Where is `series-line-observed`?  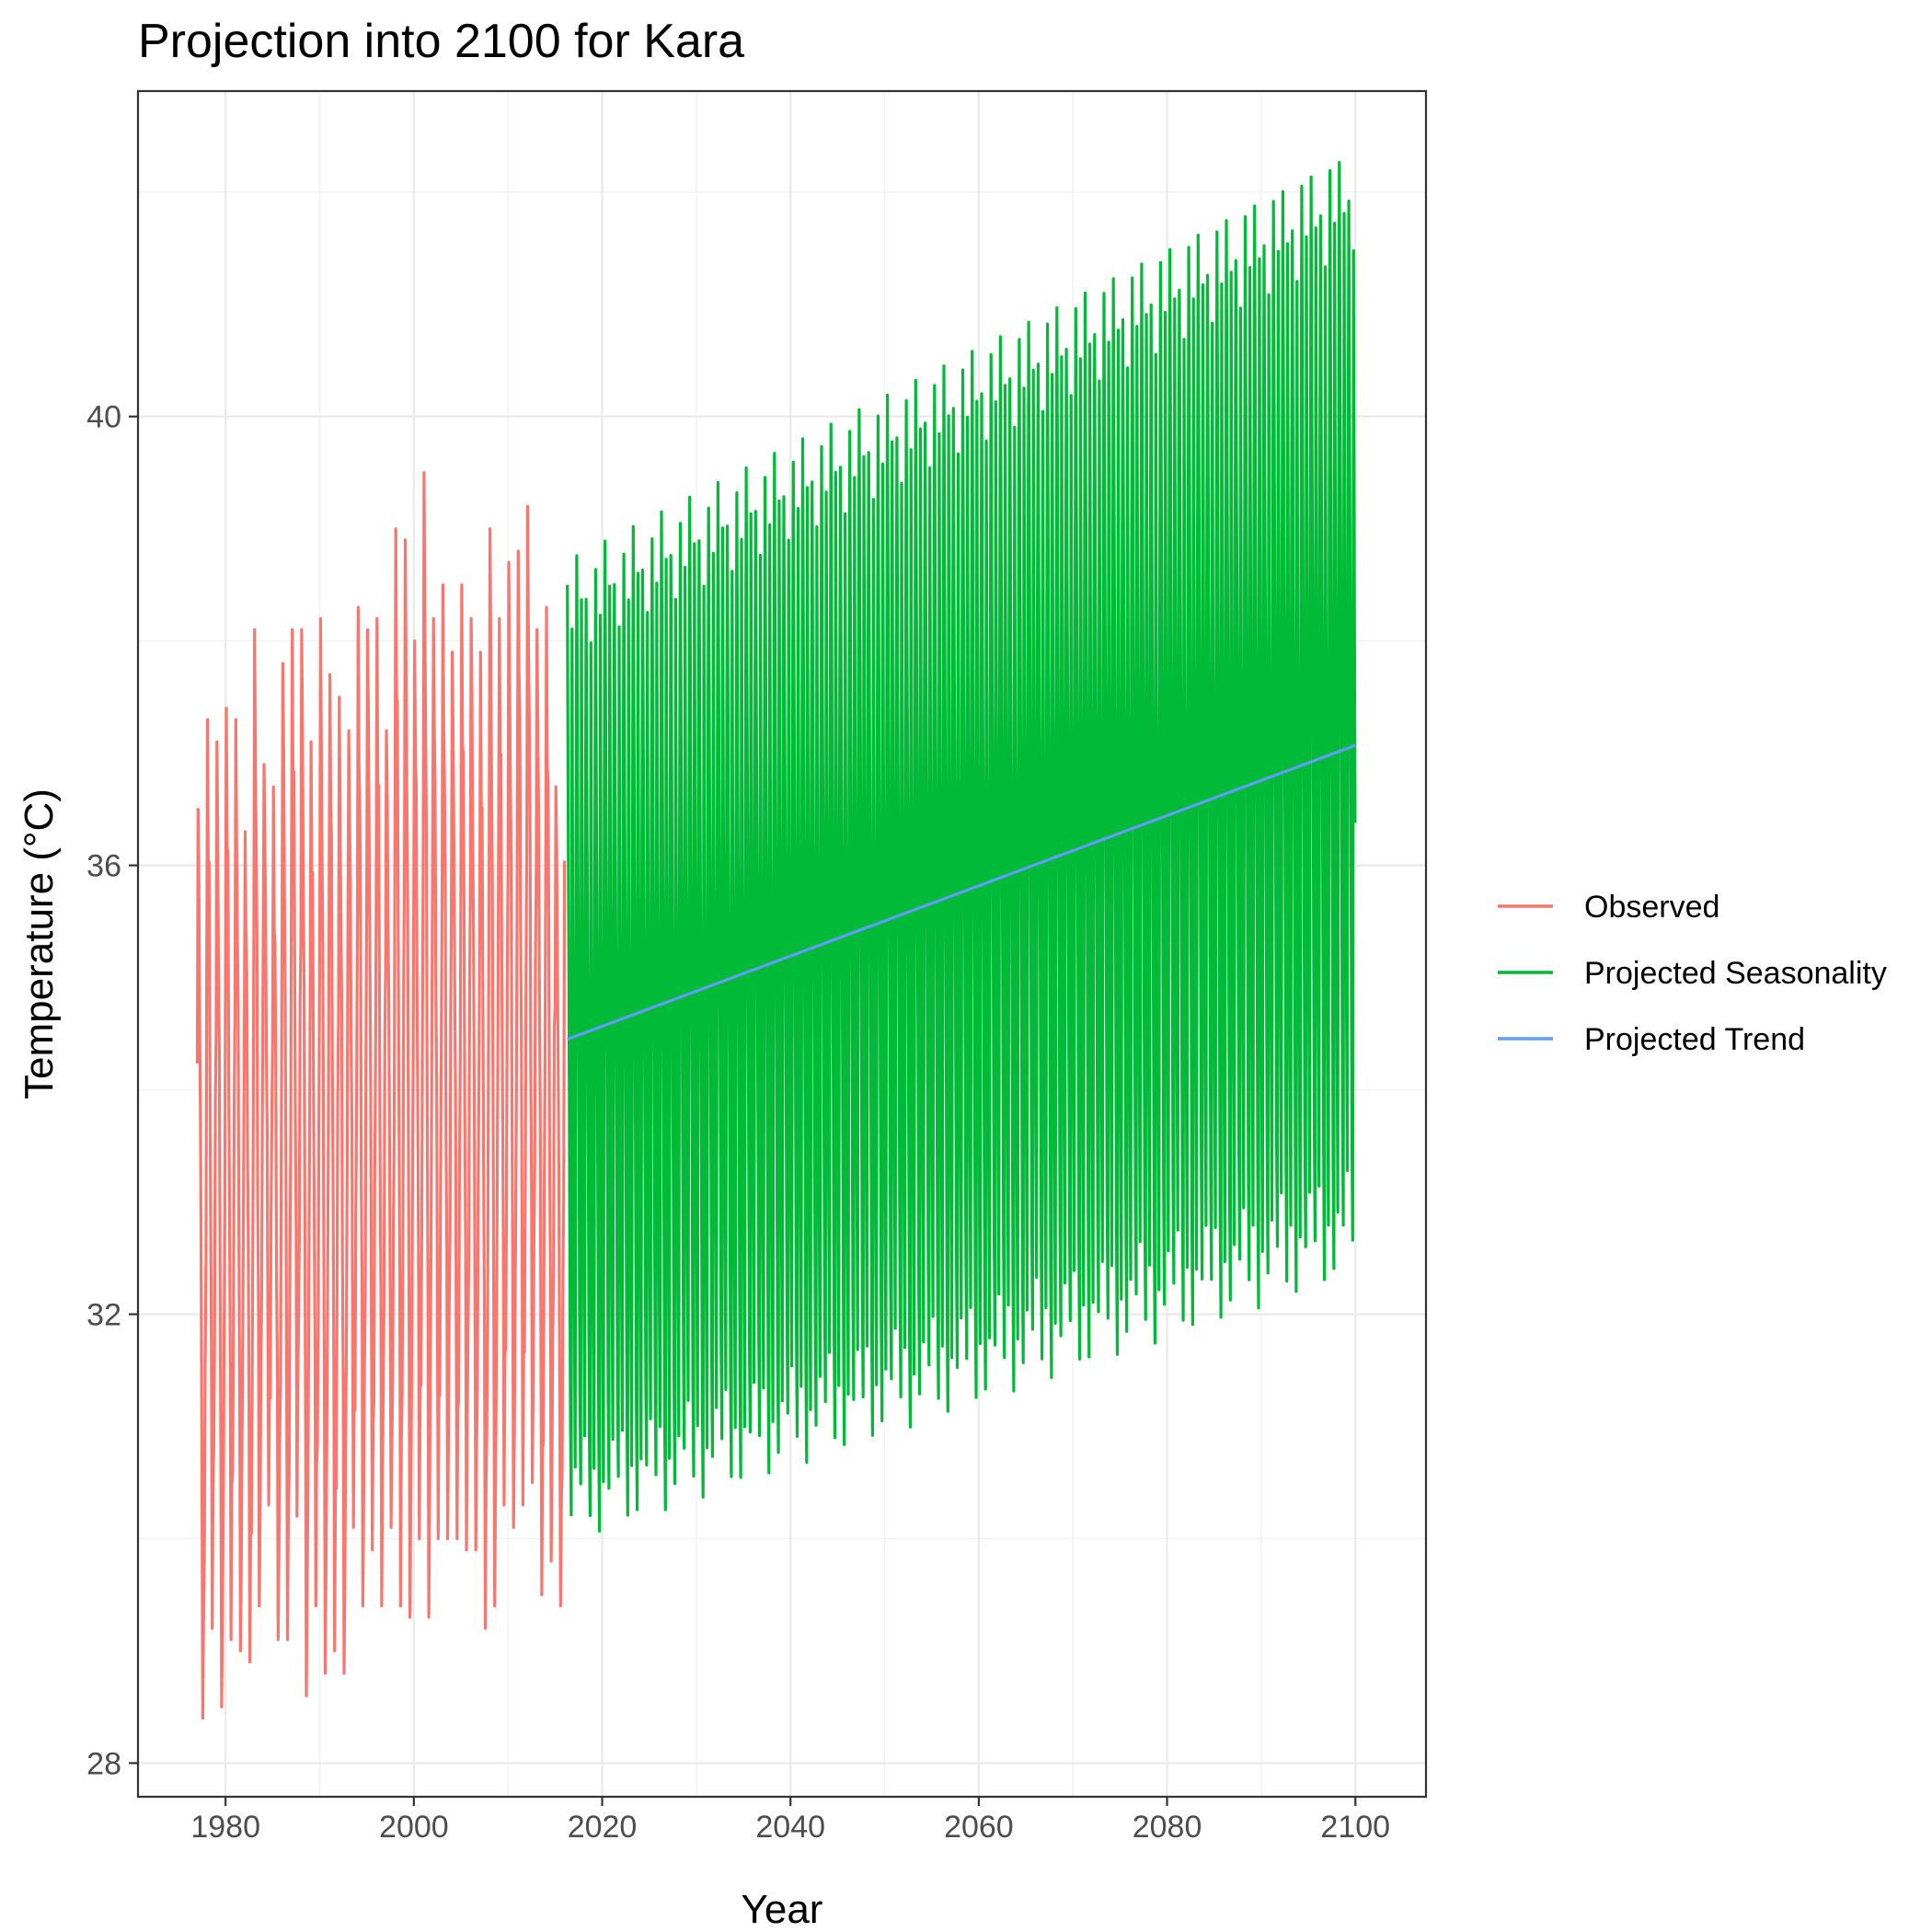
series-line-observed is located at coordinates (381, 1095).